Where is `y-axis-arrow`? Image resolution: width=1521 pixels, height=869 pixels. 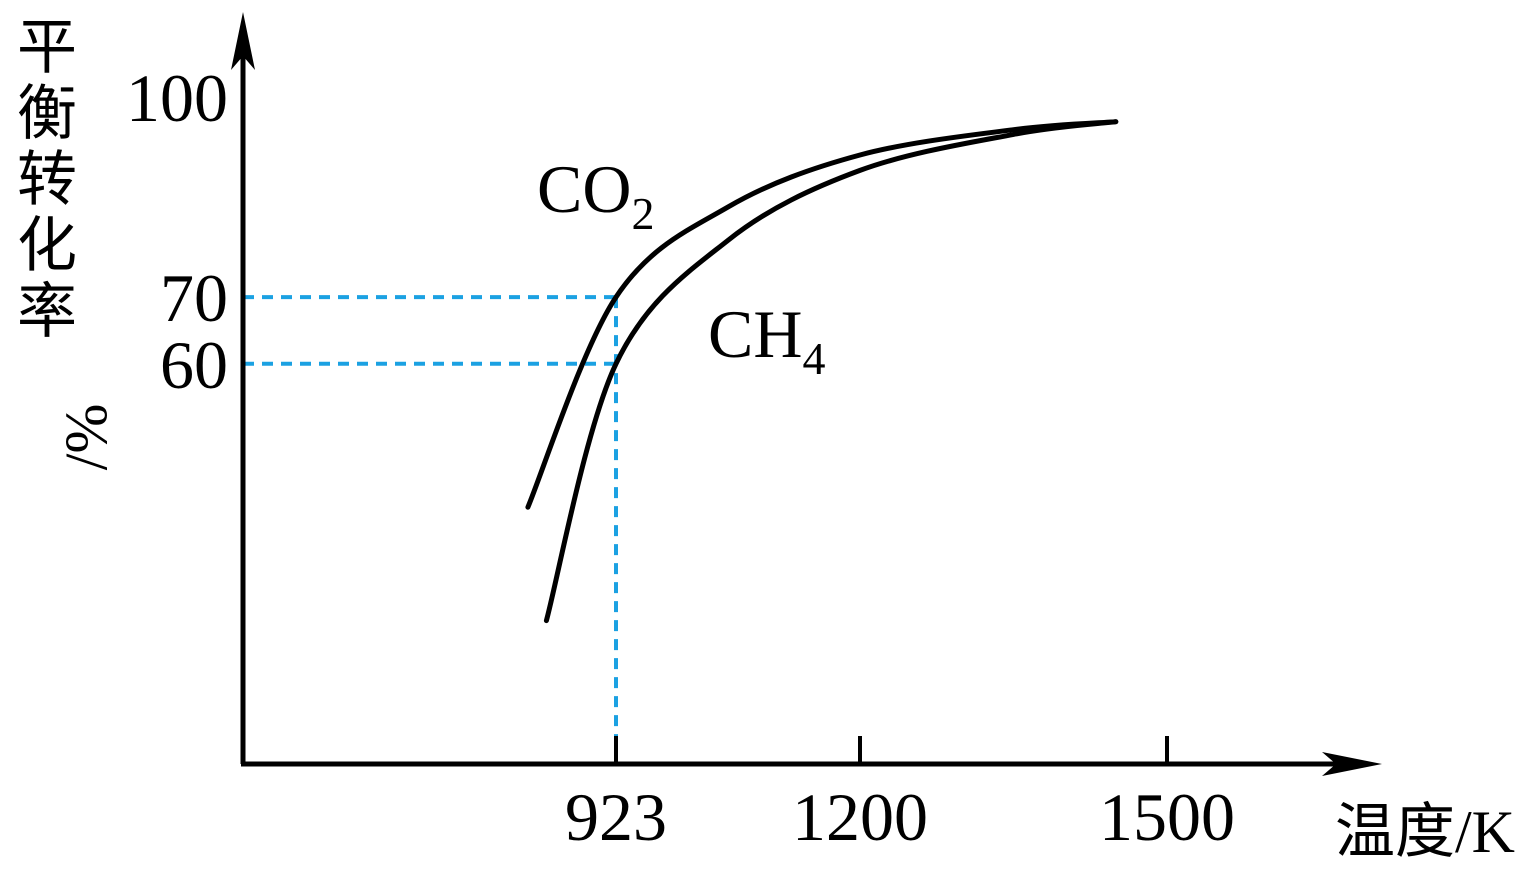 y-axis-arrow is located at coordinates (243, 41).